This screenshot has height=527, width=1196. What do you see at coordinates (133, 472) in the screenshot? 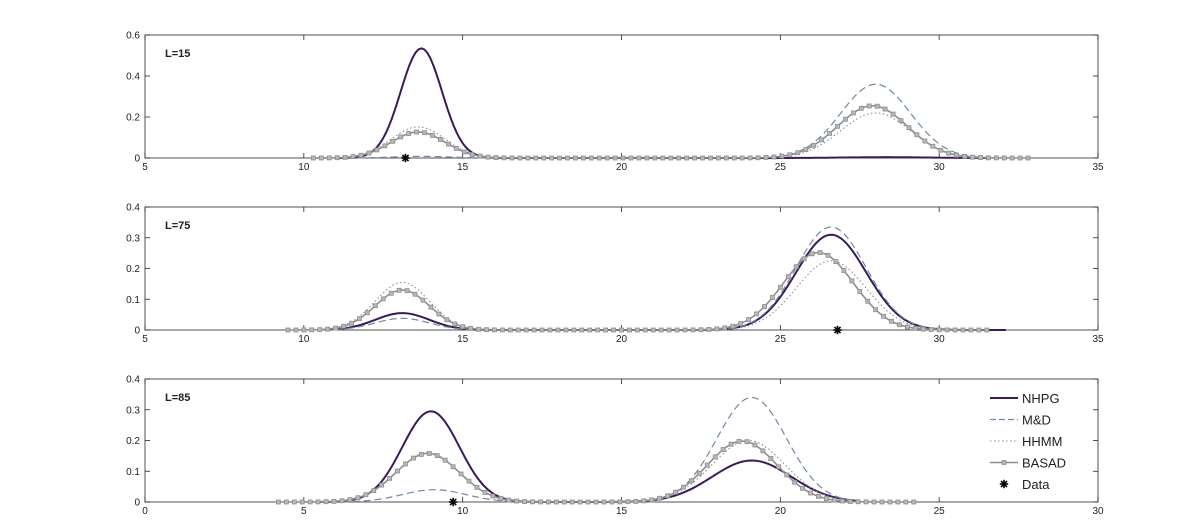
I see `y-tick-label: 0.1` at bounding box center [133, 472].